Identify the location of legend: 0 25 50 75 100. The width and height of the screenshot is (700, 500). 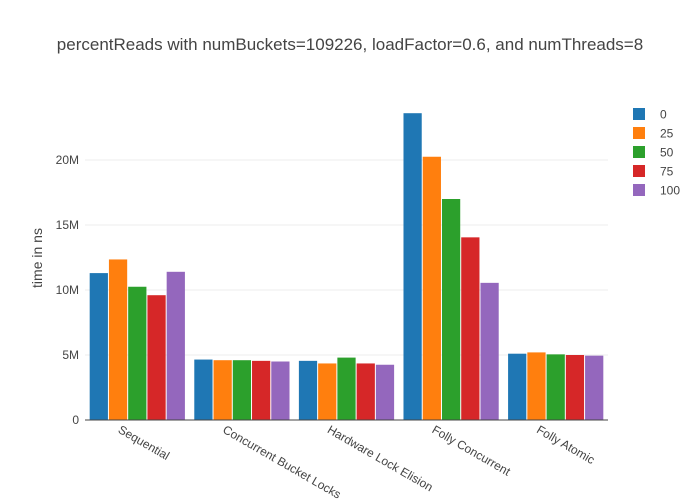
(656, 153).